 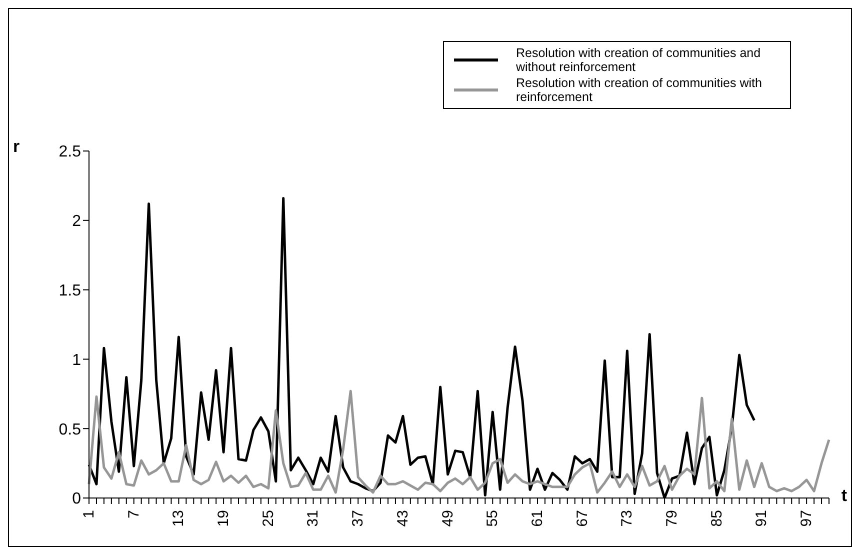 I want to click on x-tick-label: 37, so click(x=358, y=518).